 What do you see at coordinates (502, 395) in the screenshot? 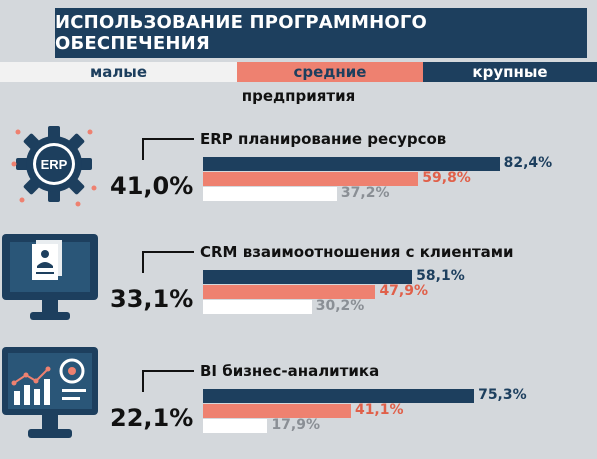
I see `value-label-large: 75,3%` at bounding box center [502, 395].